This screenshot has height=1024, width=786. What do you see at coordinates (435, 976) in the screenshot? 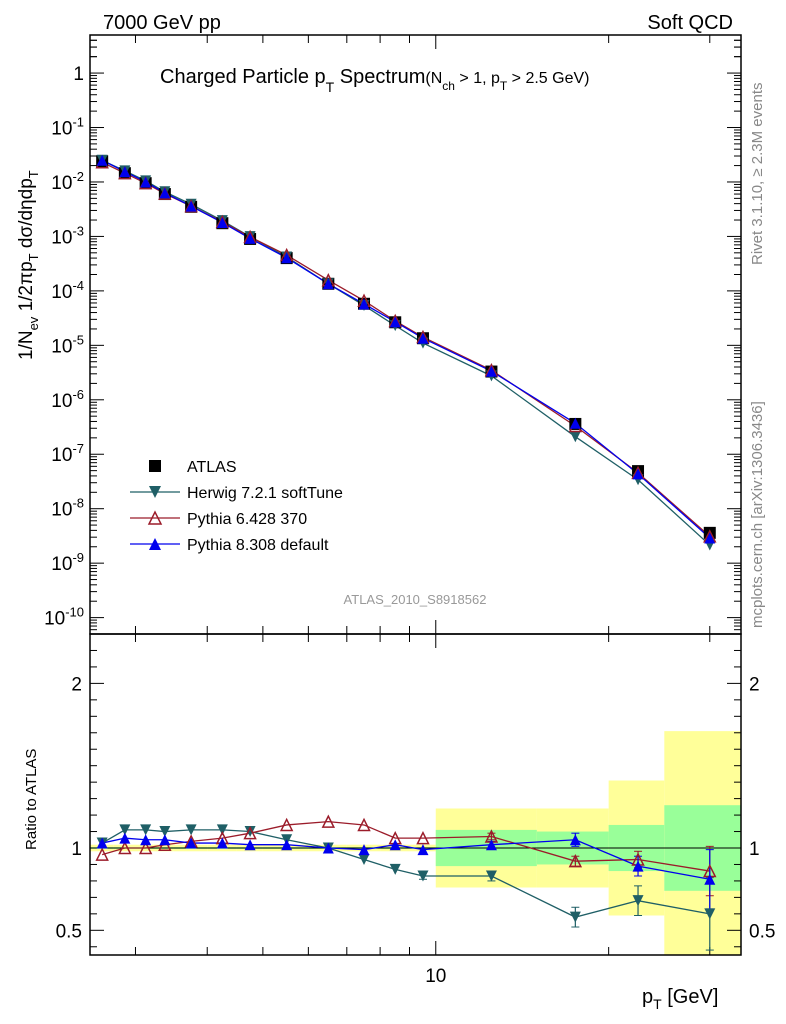
I see `x-tick-label: 10` at bounding box center [435, 976].